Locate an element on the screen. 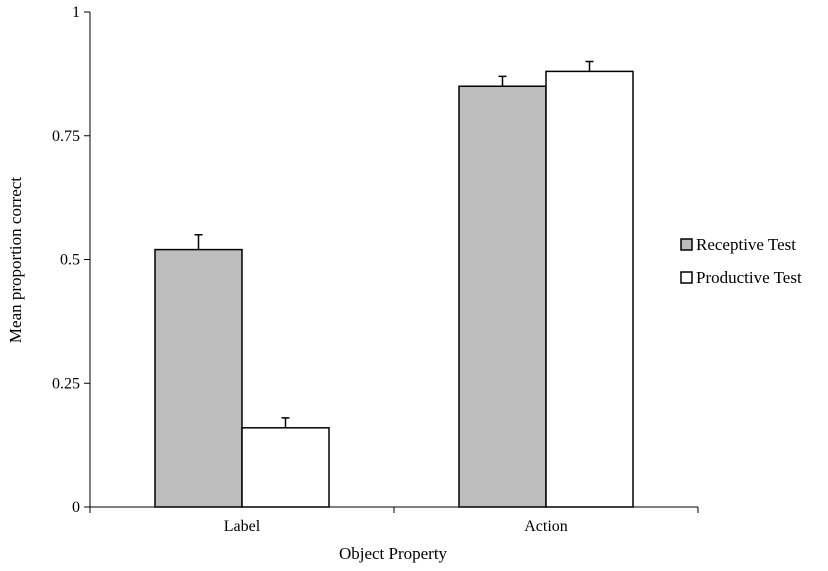  y-tick-label: 0 is located at coordinates (76, 507).